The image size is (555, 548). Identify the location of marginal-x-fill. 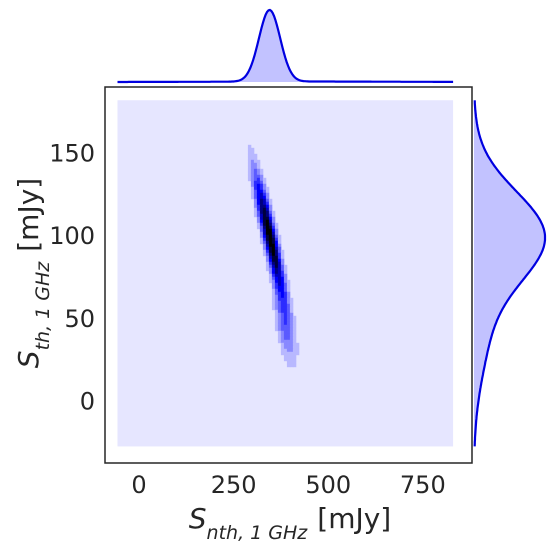
(285, 46).